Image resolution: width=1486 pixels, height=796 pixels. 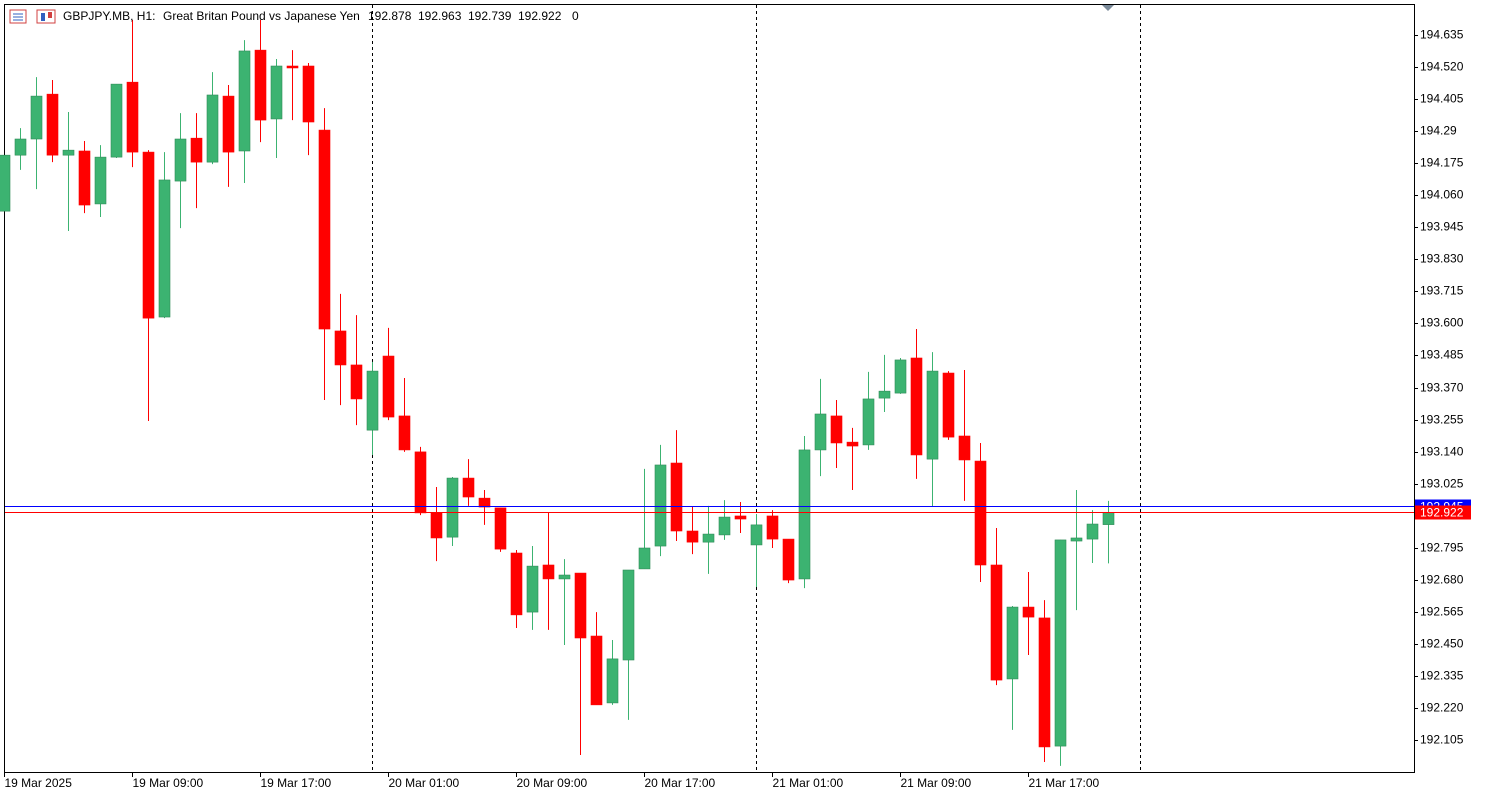 What do you see at coordinates (680, 783) in the screenshot?
I see `x-tick-label: 20 Mar 17:00` at bounding box center [680, 783].